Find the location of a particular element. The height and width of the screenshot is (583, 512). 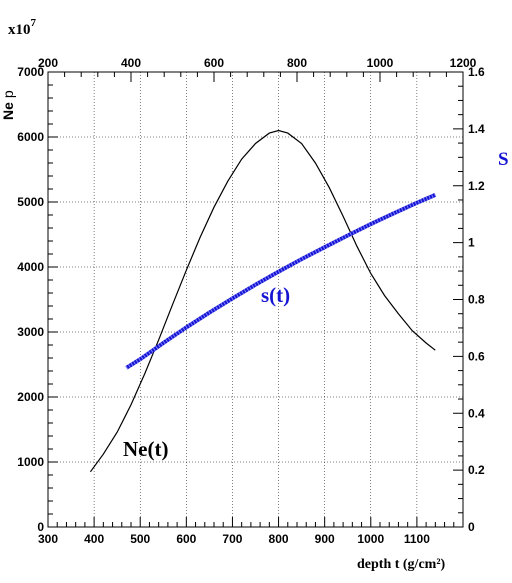

series-label-s: s(t) is located at coordinates (275, 295).